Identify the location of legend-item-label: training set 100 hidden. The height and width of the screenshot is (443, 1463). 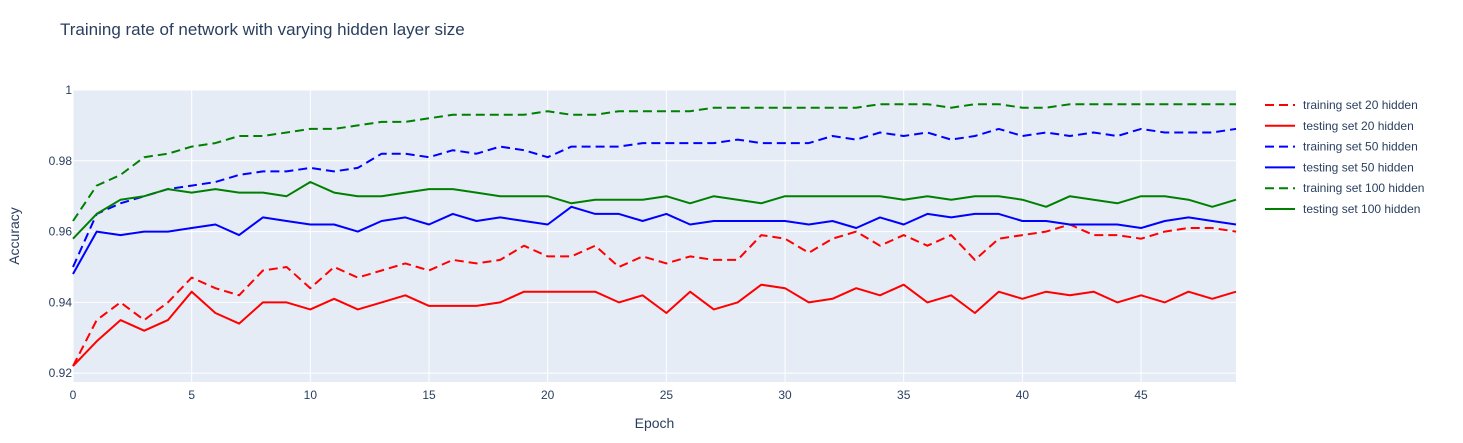
(1363, 188).